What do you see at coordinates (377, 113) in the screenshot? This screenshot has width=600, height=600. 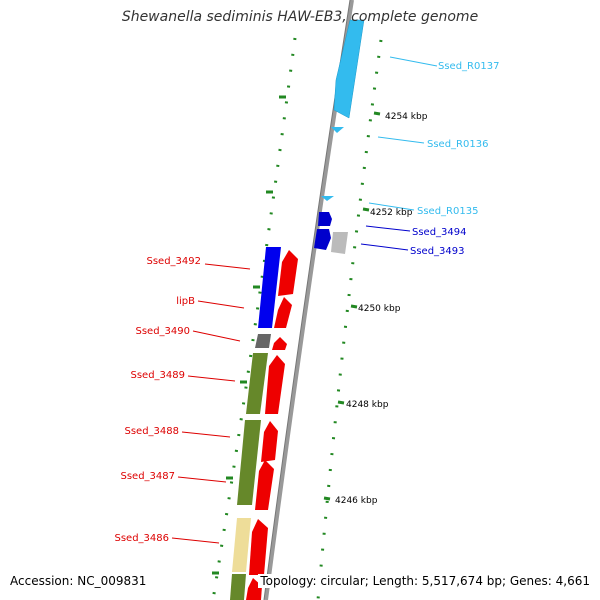 I see `tick-mark-4254-outer` at bounding box center [377, 113].